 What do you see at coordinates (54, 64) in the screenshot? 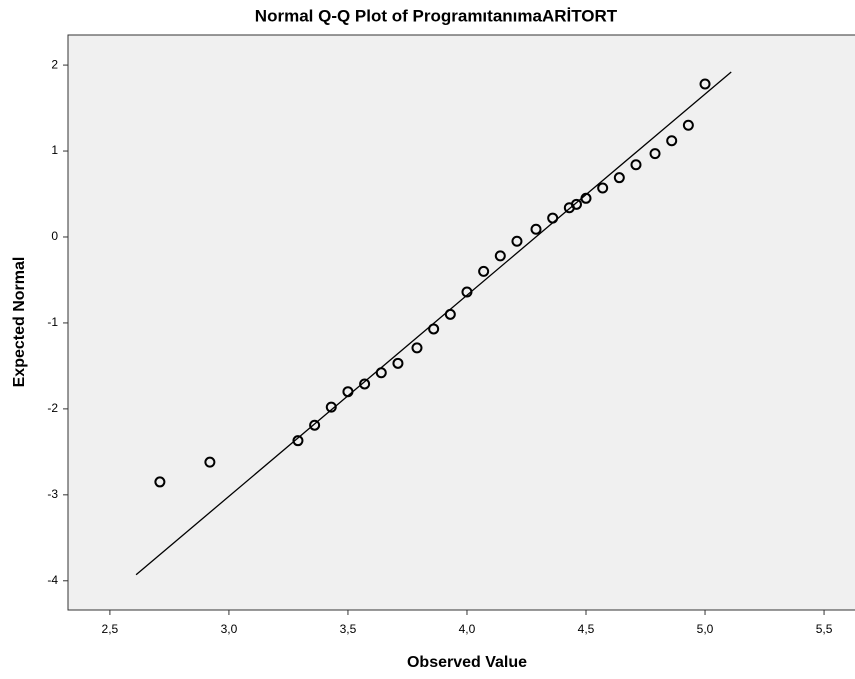
I see `y-tick-label: 2` at bounding box center [54, 64].